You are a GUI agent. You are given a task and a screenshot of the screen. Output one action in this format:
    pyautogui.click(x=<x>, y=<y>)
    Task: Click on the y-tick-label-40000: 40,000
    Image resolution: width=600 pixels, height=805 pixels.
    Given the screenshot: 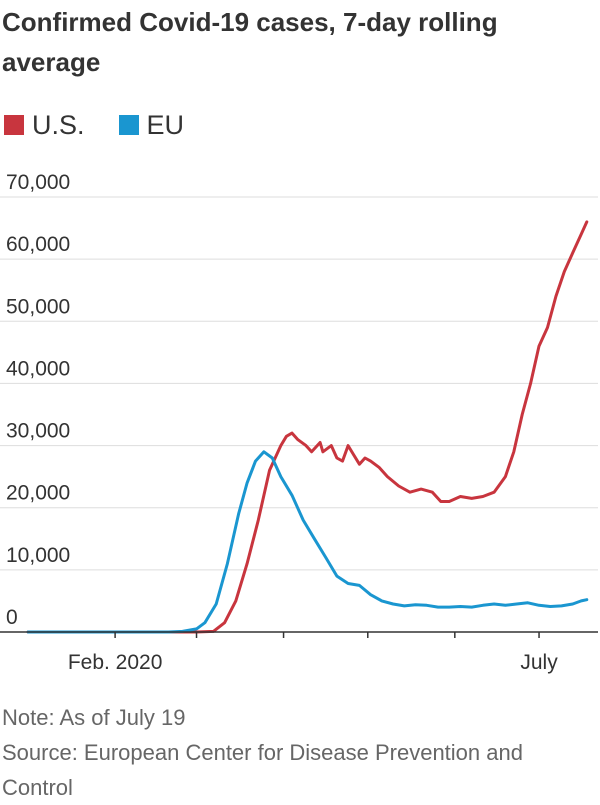 What is the action you would take?
    pyautogui.click(x=38, y=368)
    